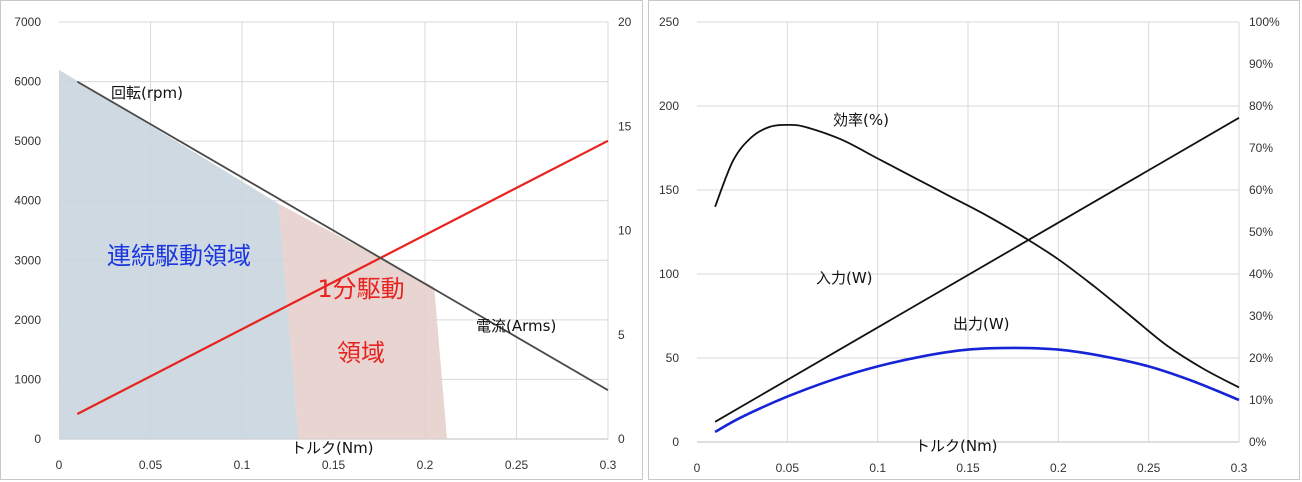  What do you see at coordinates (27, 141) in the screenshot?
I see `y-tick-label: 5000` at bounding box center [27, 141].